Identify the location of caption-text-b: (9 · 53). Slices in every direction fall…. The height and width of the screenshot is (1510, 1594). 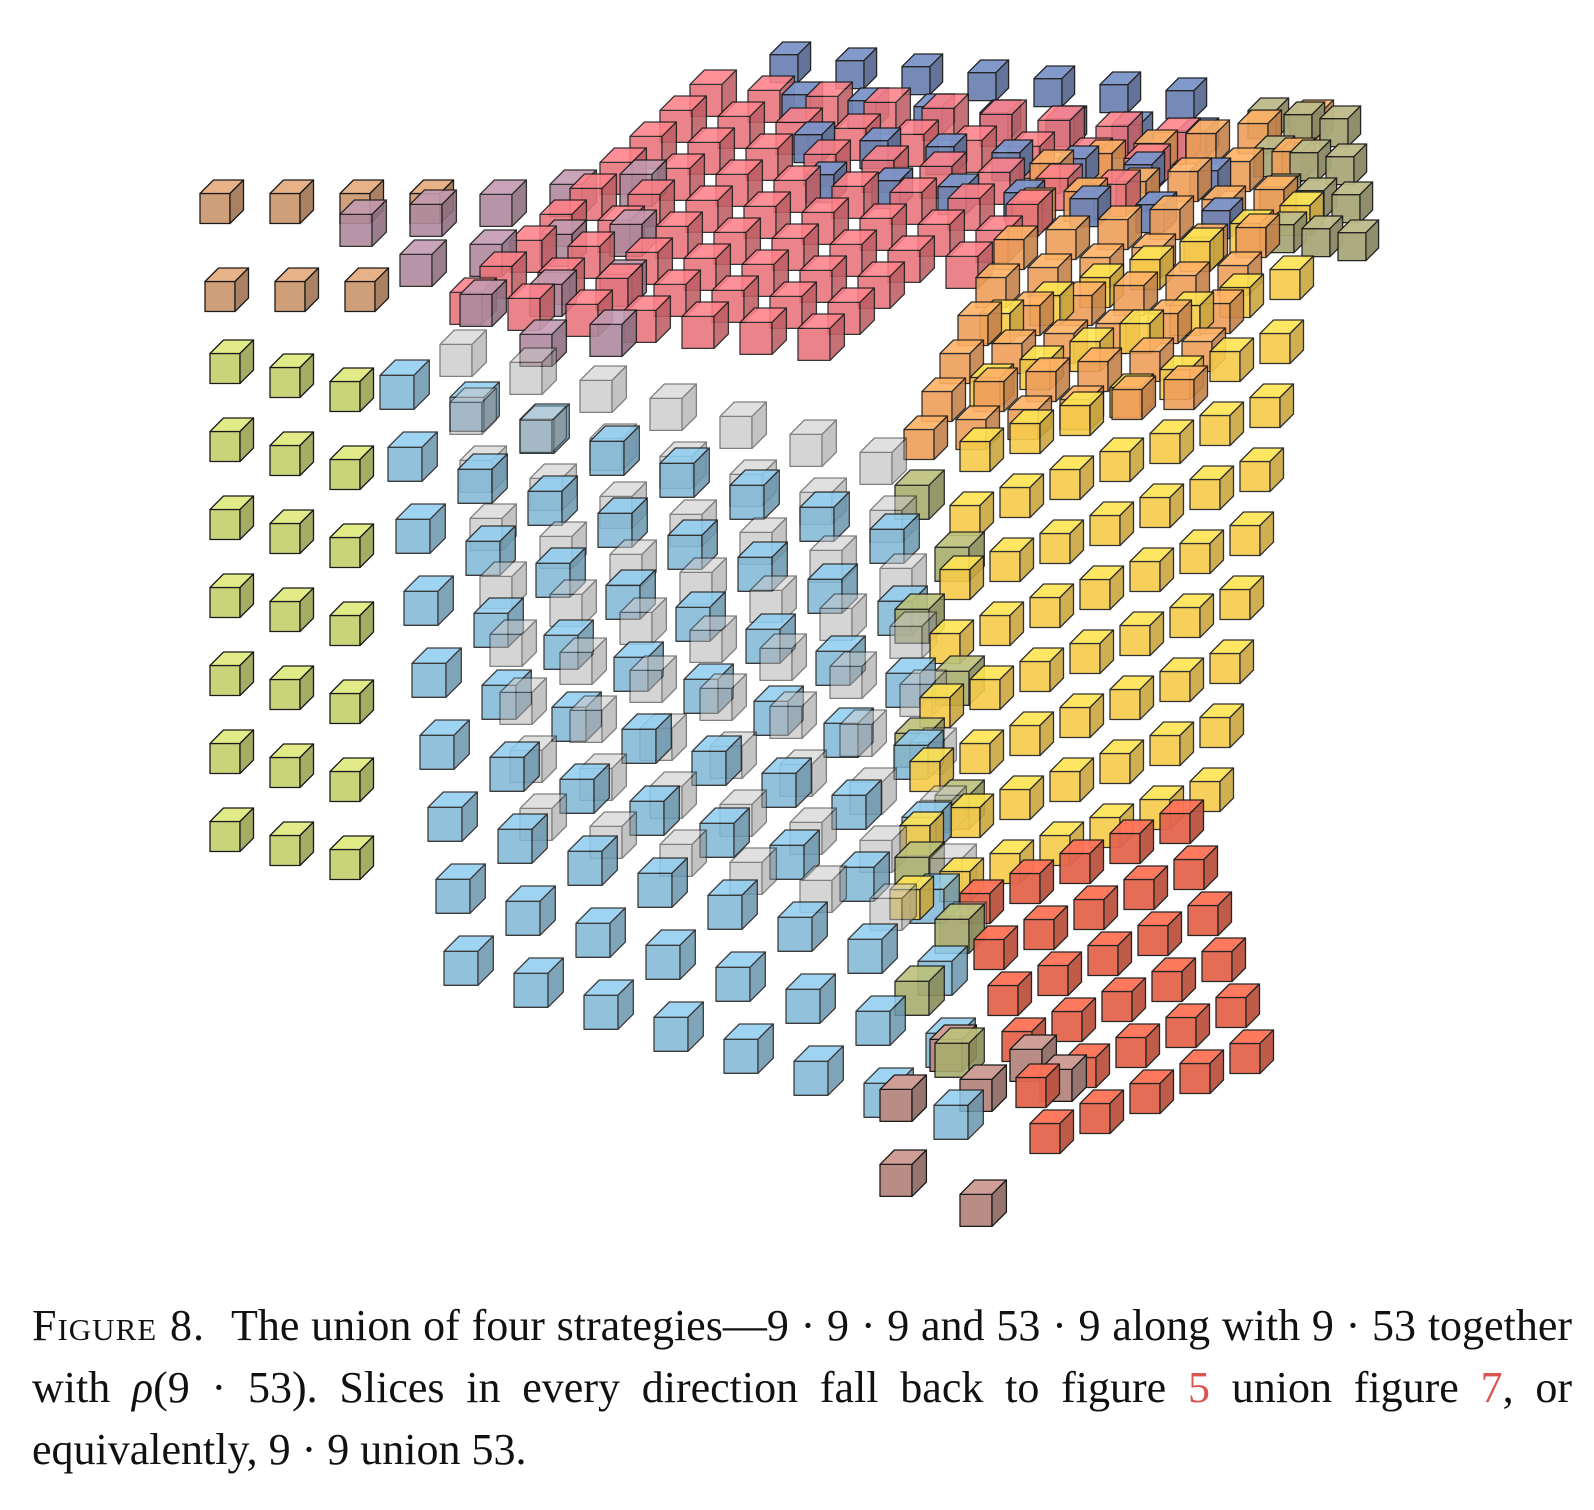
(670, 1387).